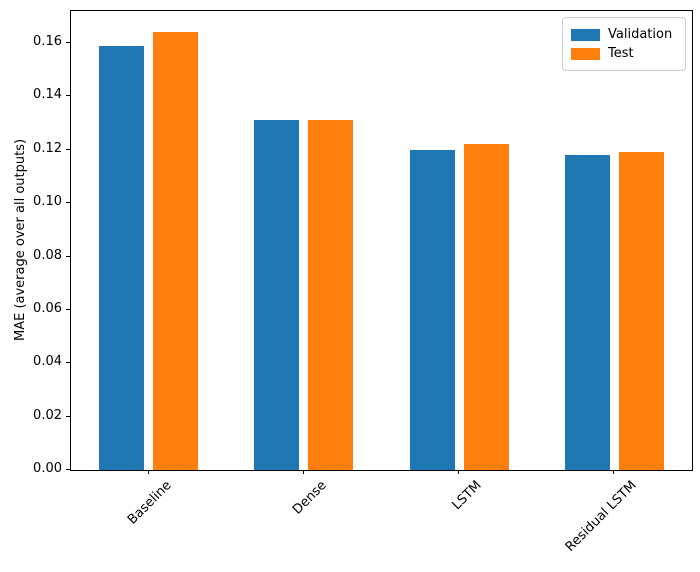 The image size is (700, 572). What do you see at coordinates (624, 44) in the screenshot?
I see `legend: Validation Test` at bounding box center [624, 44].